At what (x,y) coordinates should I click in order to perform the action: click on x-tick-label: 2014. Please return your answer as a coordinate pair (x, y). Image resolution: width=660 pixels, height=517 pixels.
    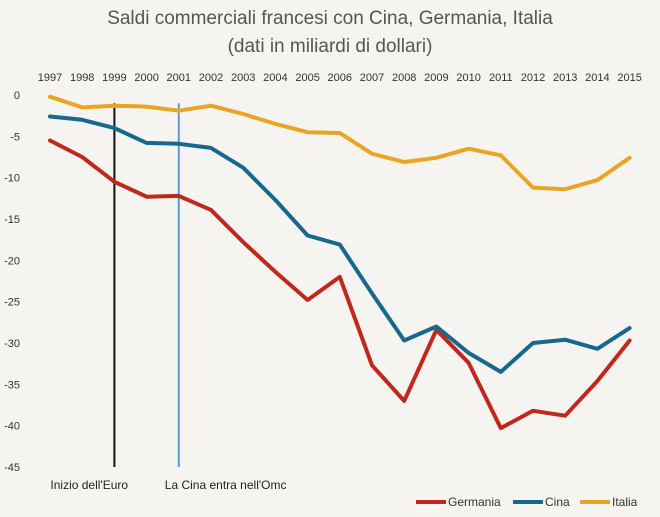
    Looking at the image, I should click on (597, 78).